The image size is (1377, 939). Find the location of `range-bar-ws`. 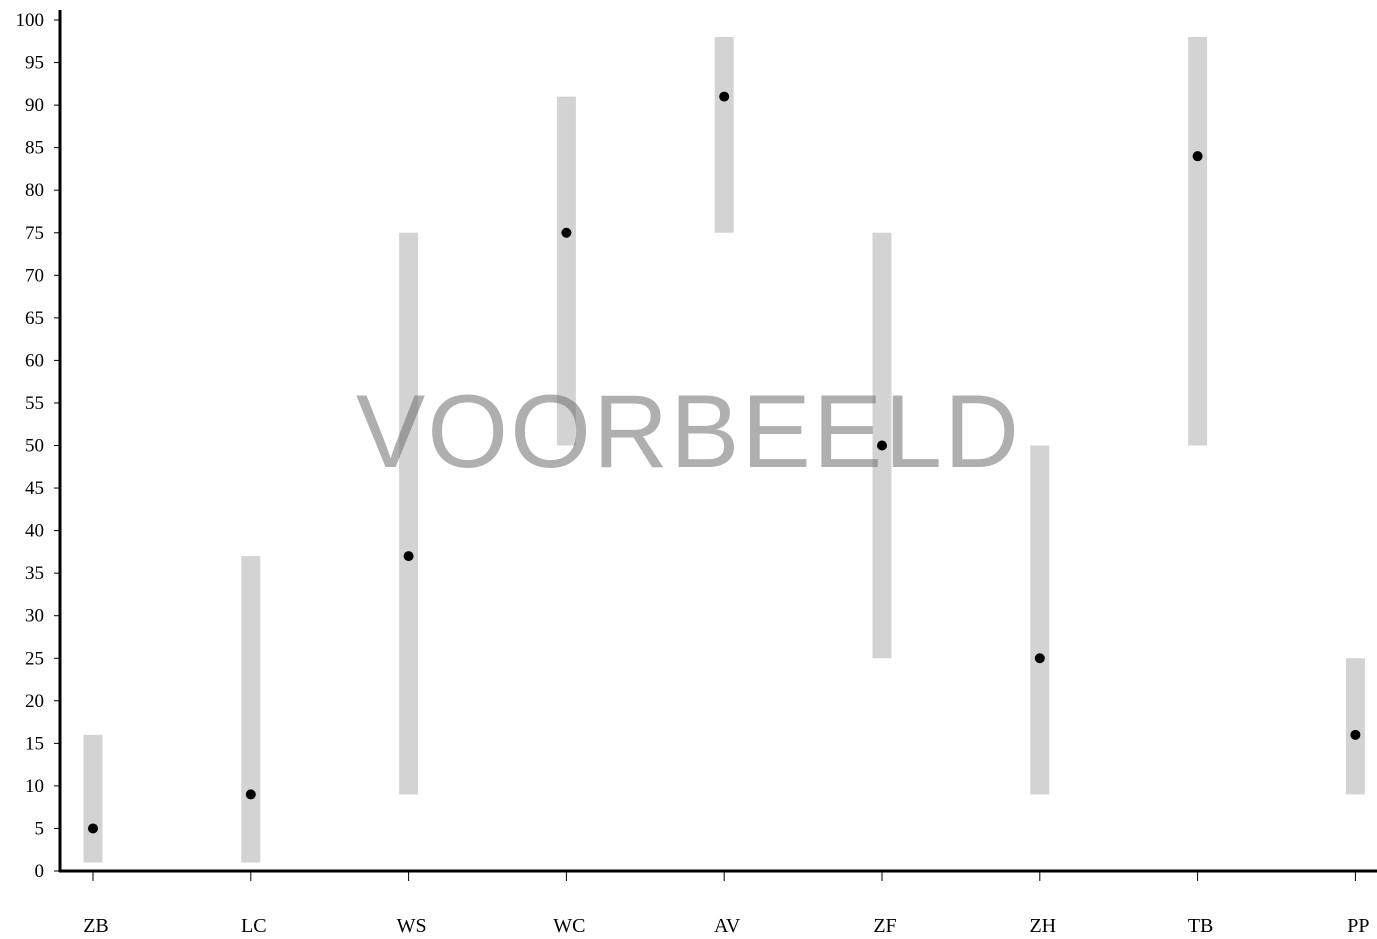

range-bar-ws is located at coordinates (409, 513).